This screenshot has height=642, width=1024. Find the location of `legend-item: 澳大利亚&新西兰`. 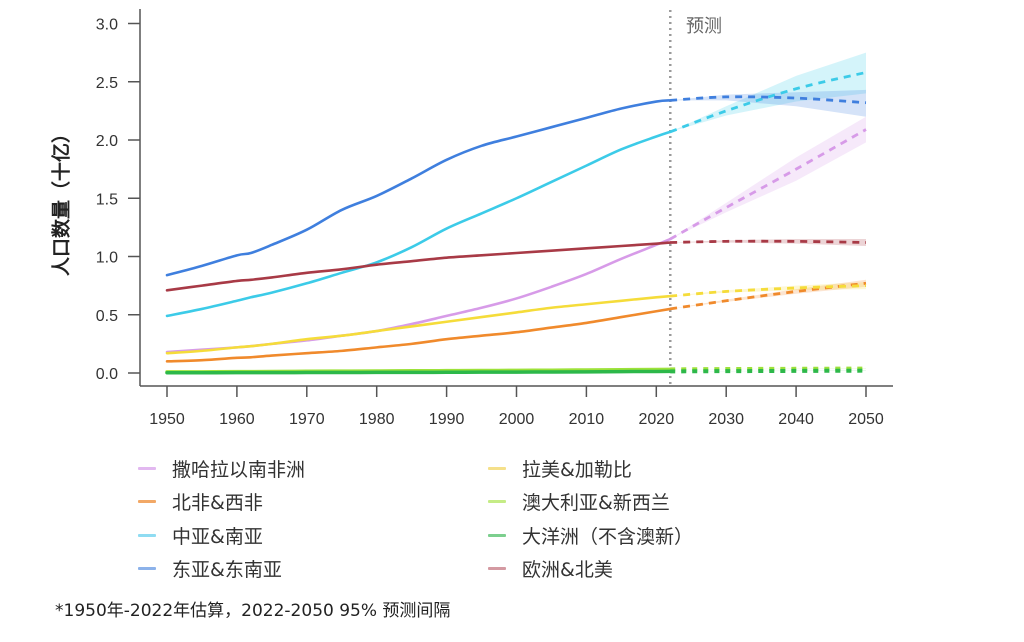

legend-item: 澳大利亚&新西兰 is located at coordinates (579, 501).